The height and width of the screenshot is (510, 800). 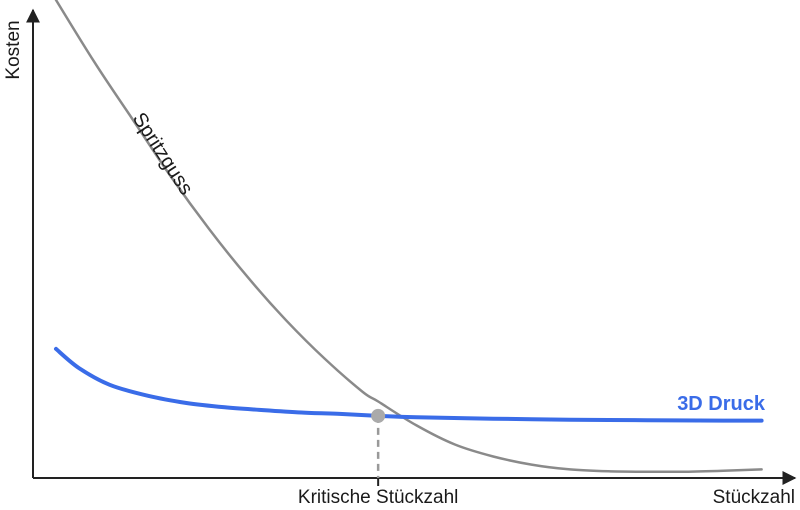 What do you see at coordinates (754, 497) in the screenshot?
I see `x-axis-label: Stückzahl` at bounding box center [754, 497].